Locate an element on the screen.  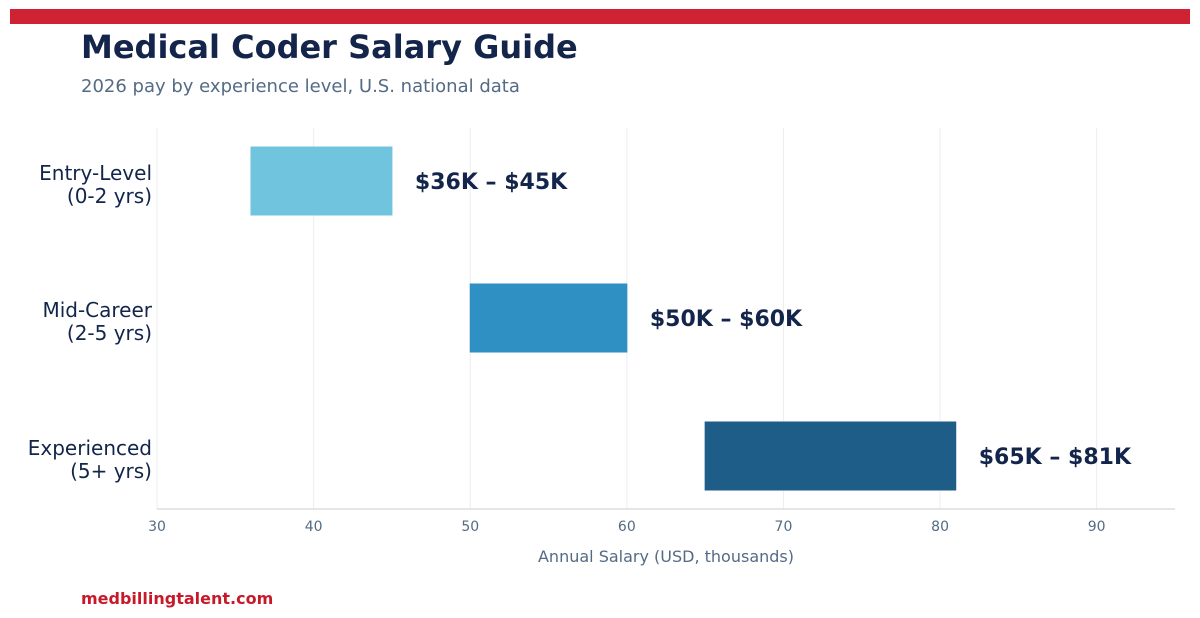
page-title: Medical Coder Salary Guide is located at coordinates (329, 47).